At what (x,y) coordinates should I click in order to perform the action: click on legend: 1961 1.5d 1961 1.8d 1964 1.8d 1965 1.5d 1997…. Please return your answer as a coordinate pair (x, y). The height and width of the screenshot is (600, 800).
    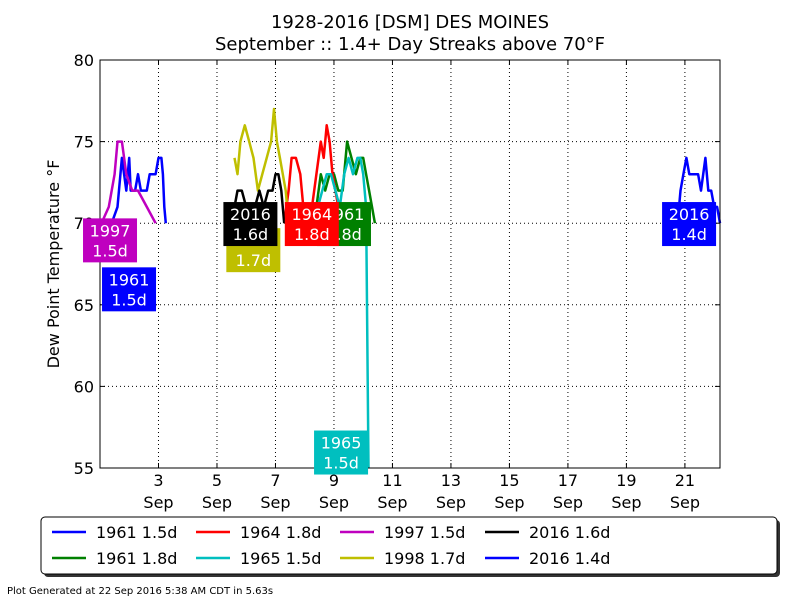
    Looking at the image, I should click on (410, 546).